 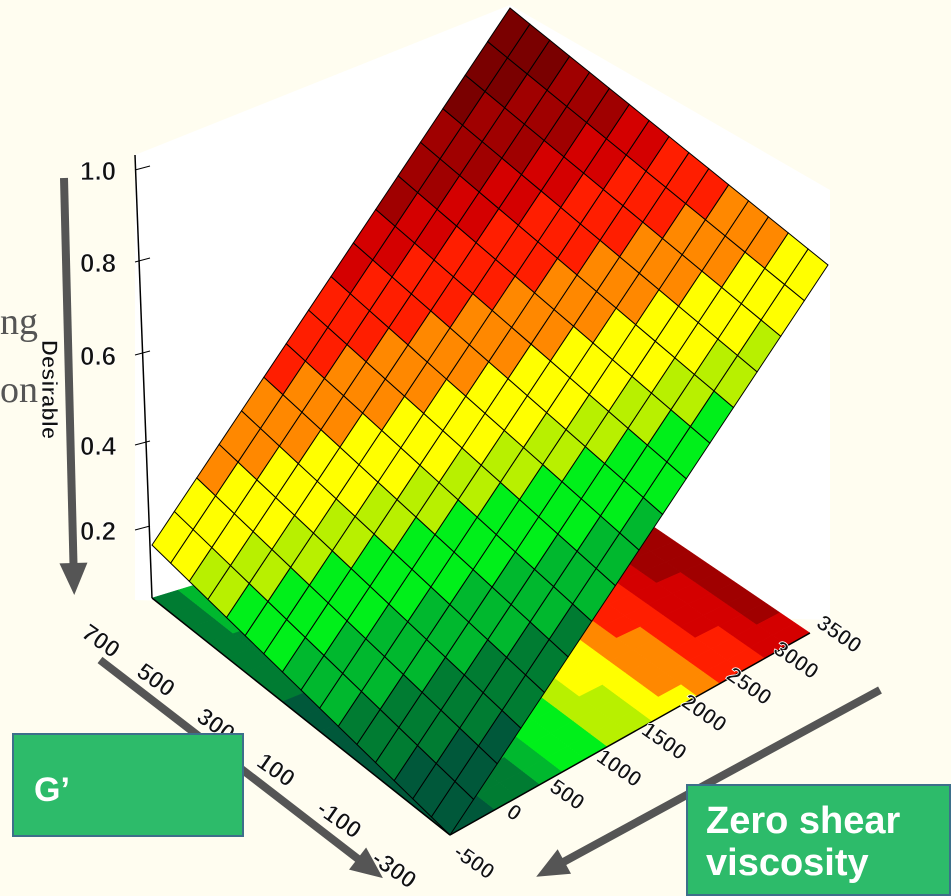 I want to click on zero-shear-tick-label: 1000, so click(x=619, y=768).